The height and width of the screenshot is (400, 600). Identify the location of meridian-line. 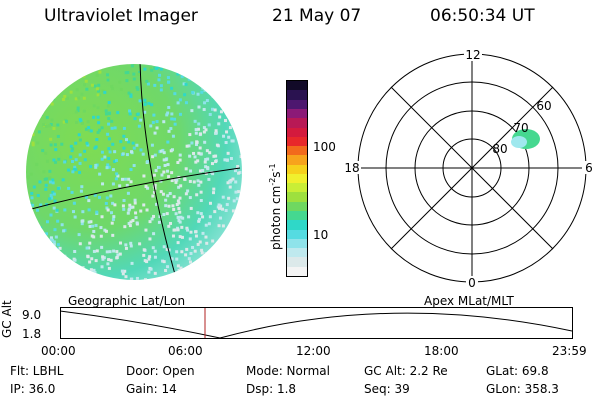
(159, 172).